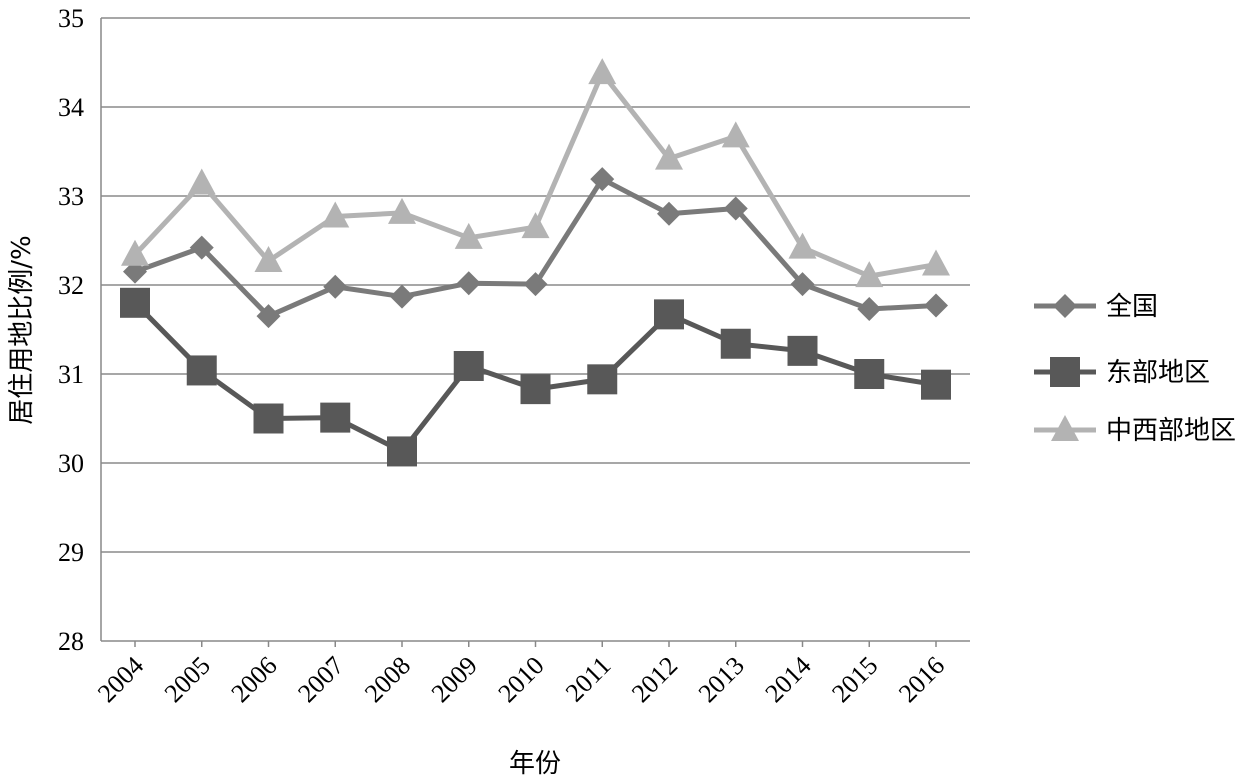 This screenshot has height=782, width=1260. Describe the element at coordinates (535, 764) in the screenshot. I see `x-axis-title: 年份` at that location.